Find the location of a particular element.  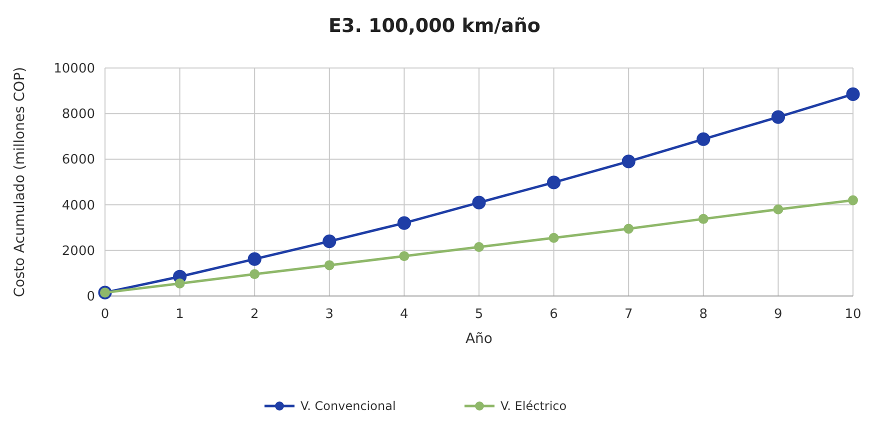

x-tick-label: 2 is located at coordinates (254, 314).